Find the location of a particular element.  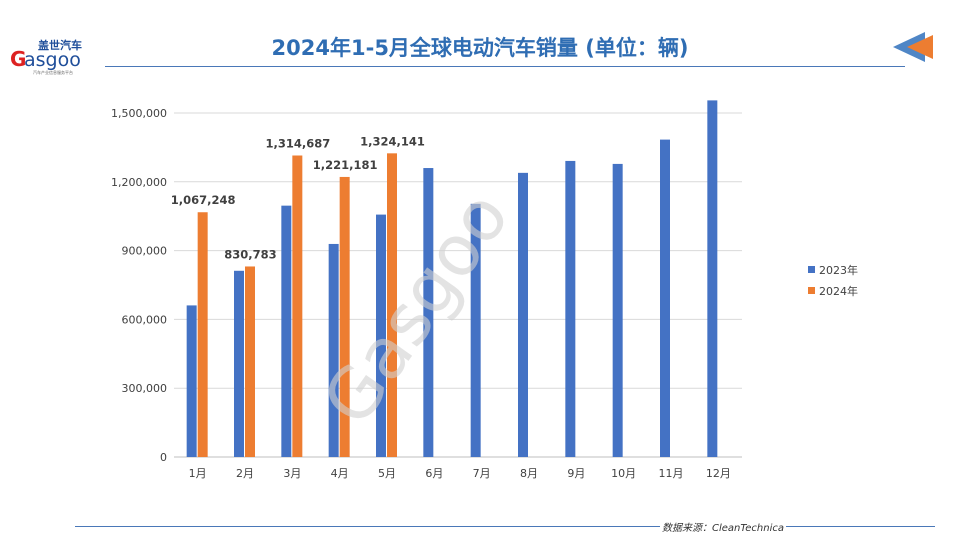

x-tick-label: 1月 is located at coordinates (198, 473).